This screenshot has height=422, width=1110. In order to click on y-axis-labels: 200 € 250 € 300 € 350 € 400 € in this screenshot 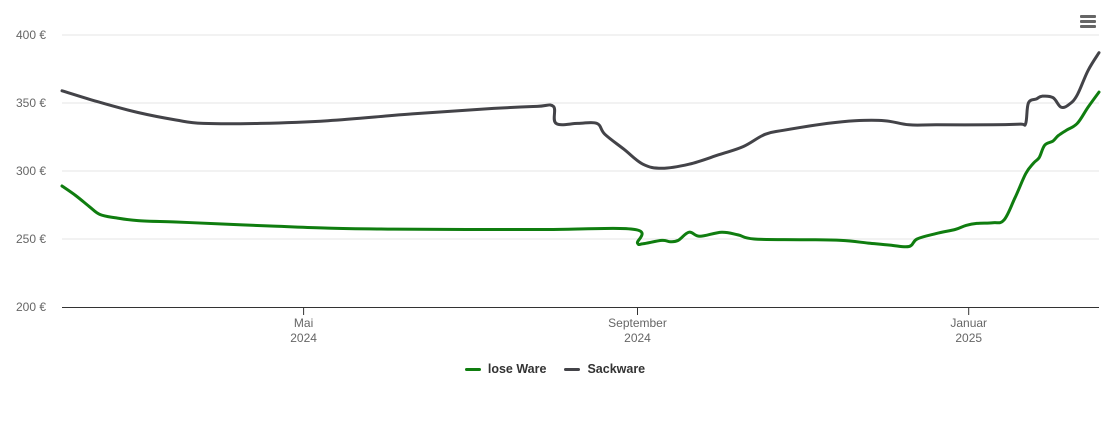, I will do `click(31, 171)`.